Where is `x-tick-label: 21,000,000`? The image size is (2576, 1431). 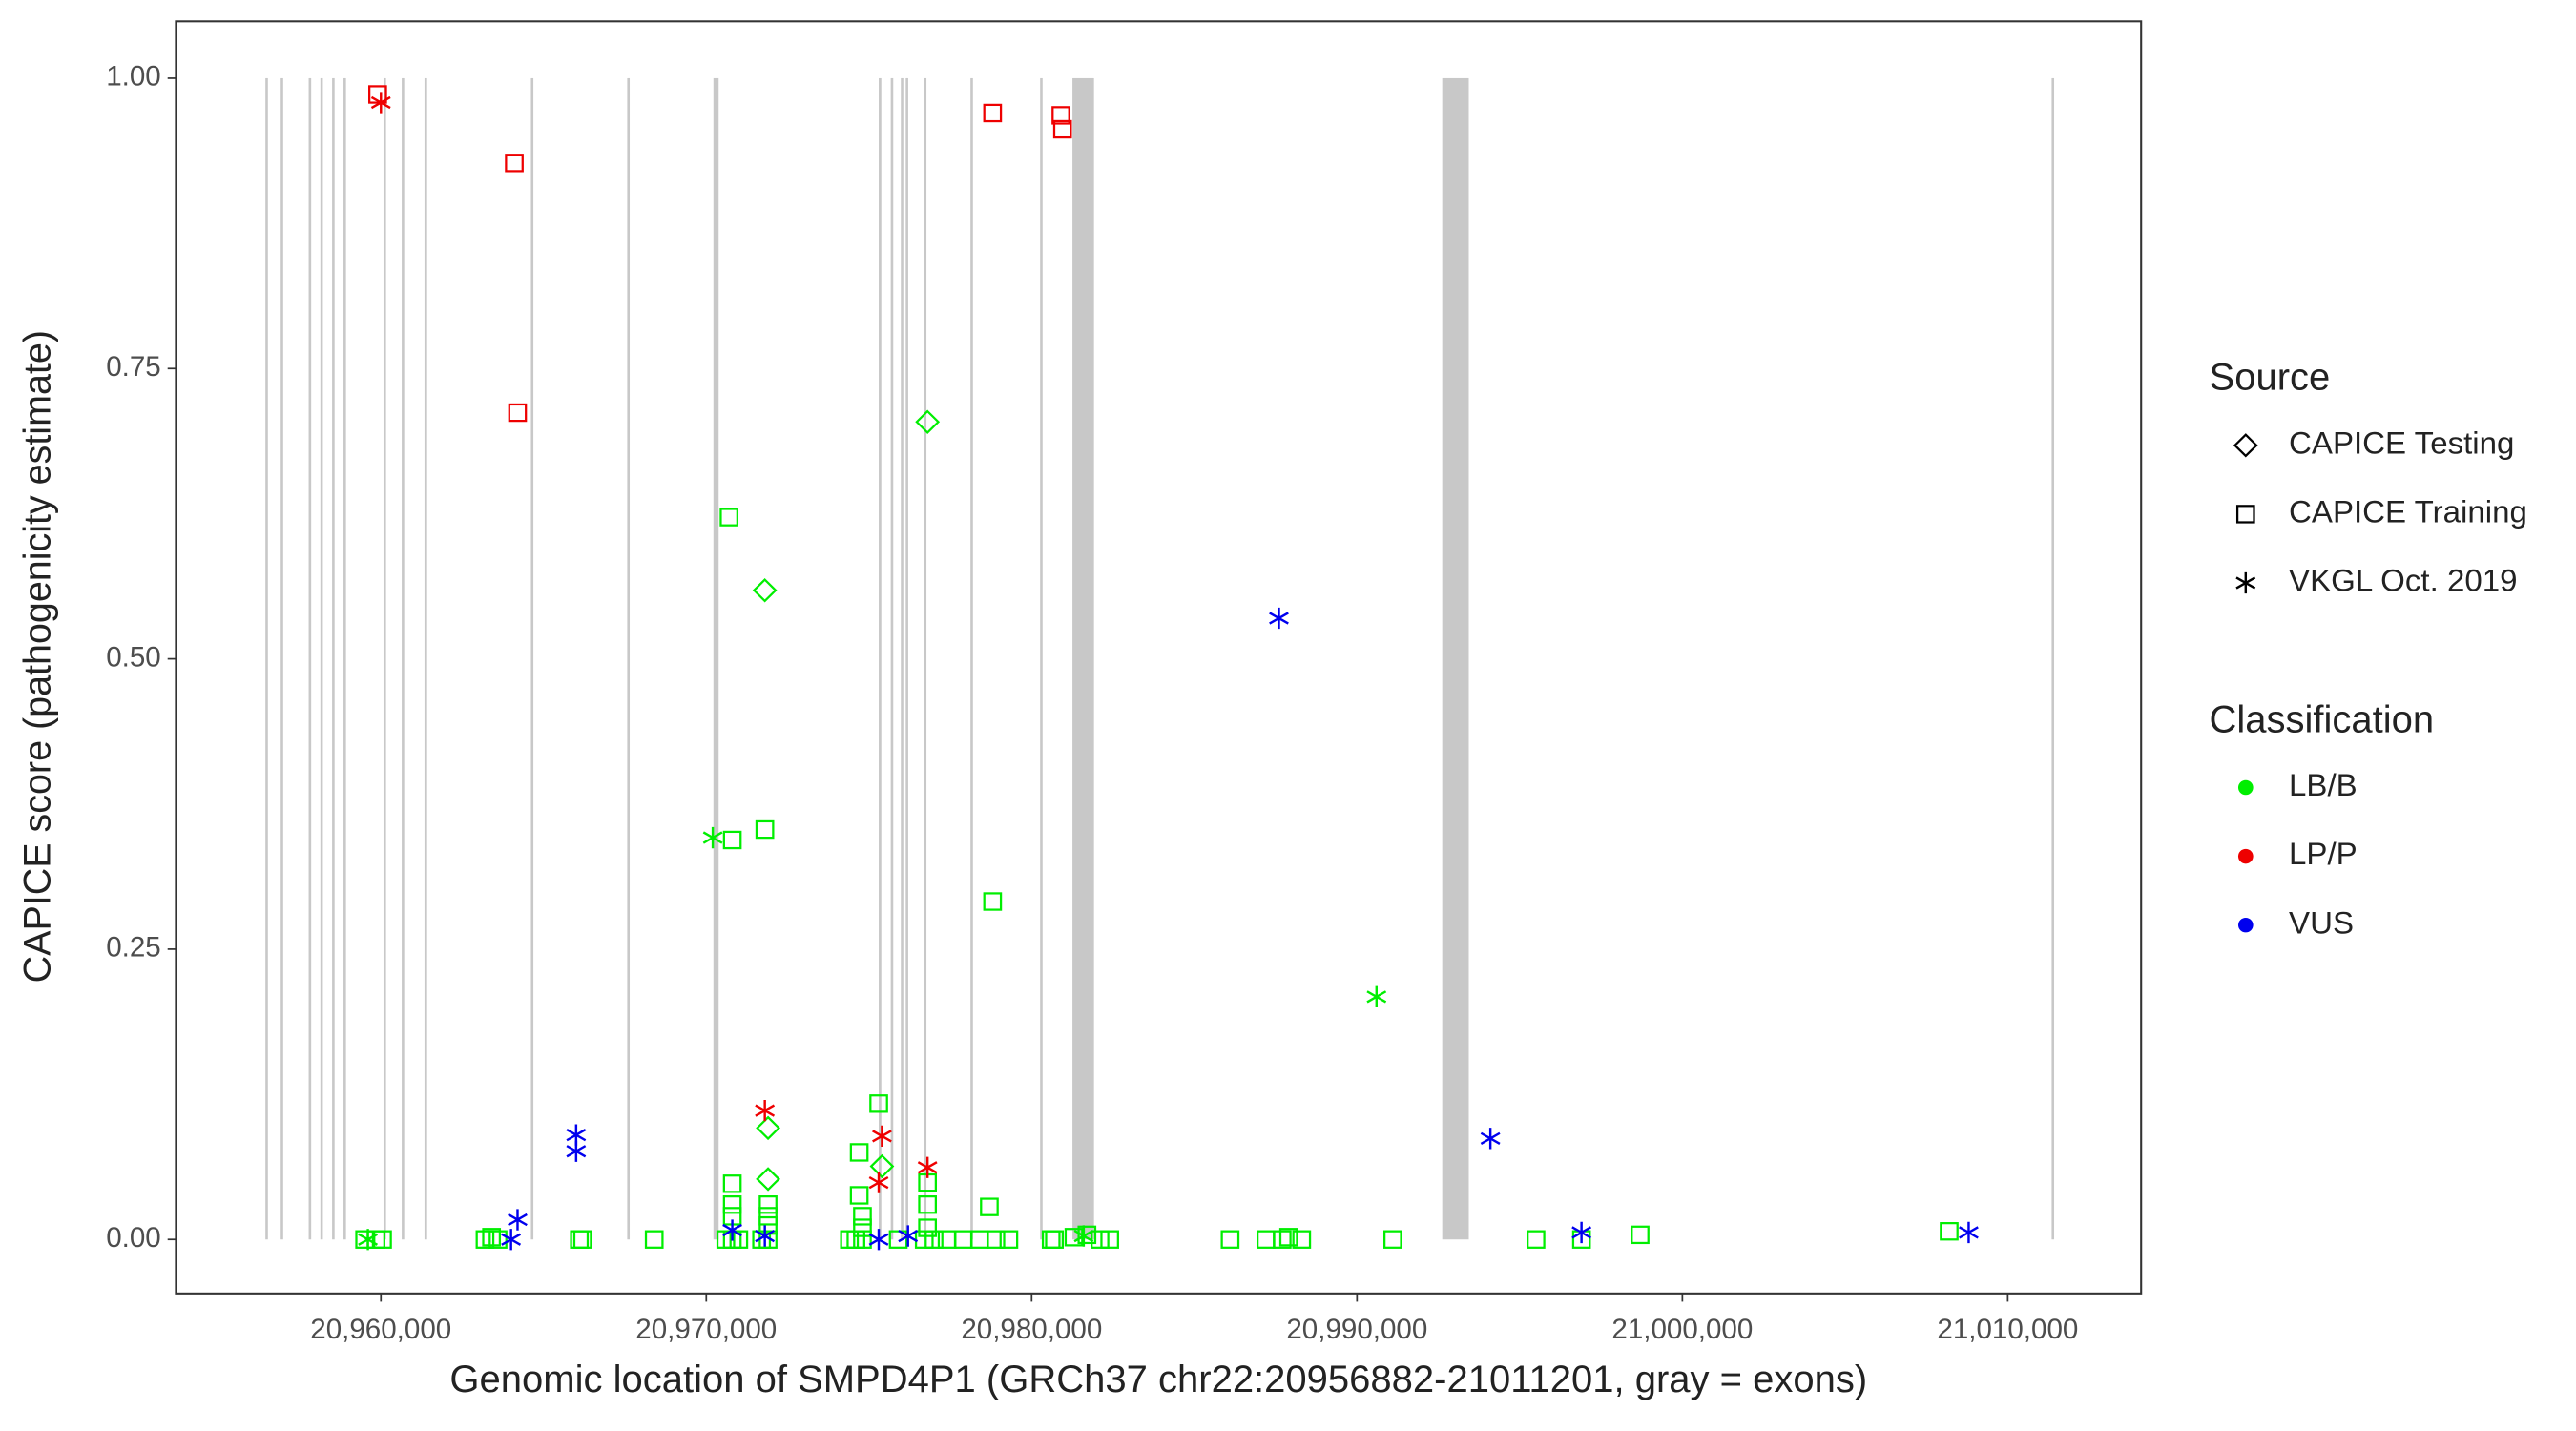 x-tick-label: 21,000,000 is located at coordinates (1682, 1329).